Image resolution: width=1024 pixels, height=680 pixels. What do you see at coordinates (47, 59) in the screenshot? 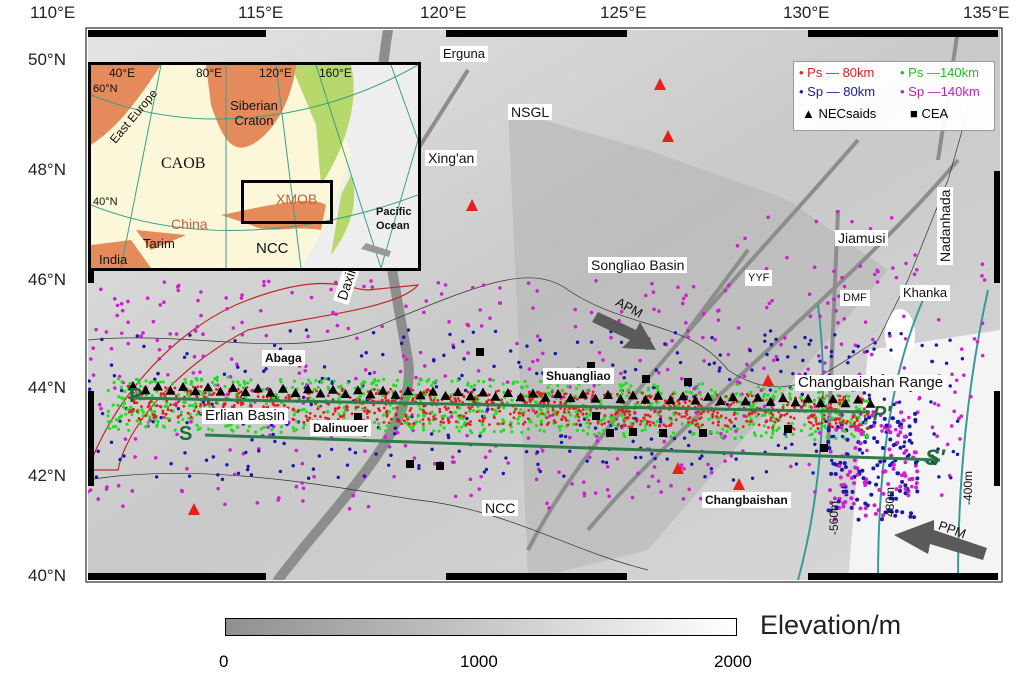
I see `lat-tick: 50°N` at bounding box center [47, 59].